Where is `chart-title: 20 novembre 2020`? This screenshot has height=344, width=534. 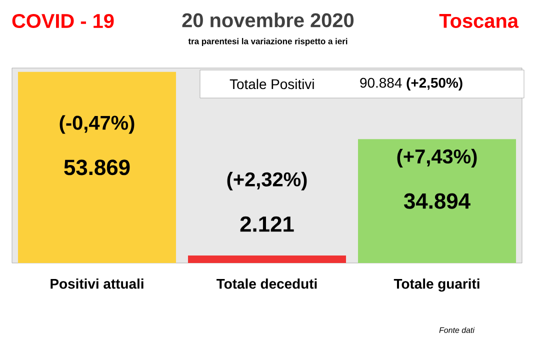
chart-title: 20 novembre 2020 is located at coordinates (268, 20).